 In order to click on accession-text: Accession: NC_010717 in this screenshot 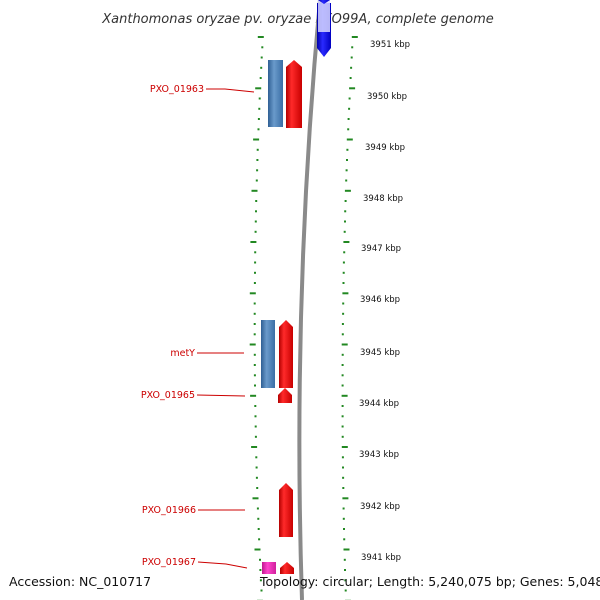, I will do `click(80, 581)`.